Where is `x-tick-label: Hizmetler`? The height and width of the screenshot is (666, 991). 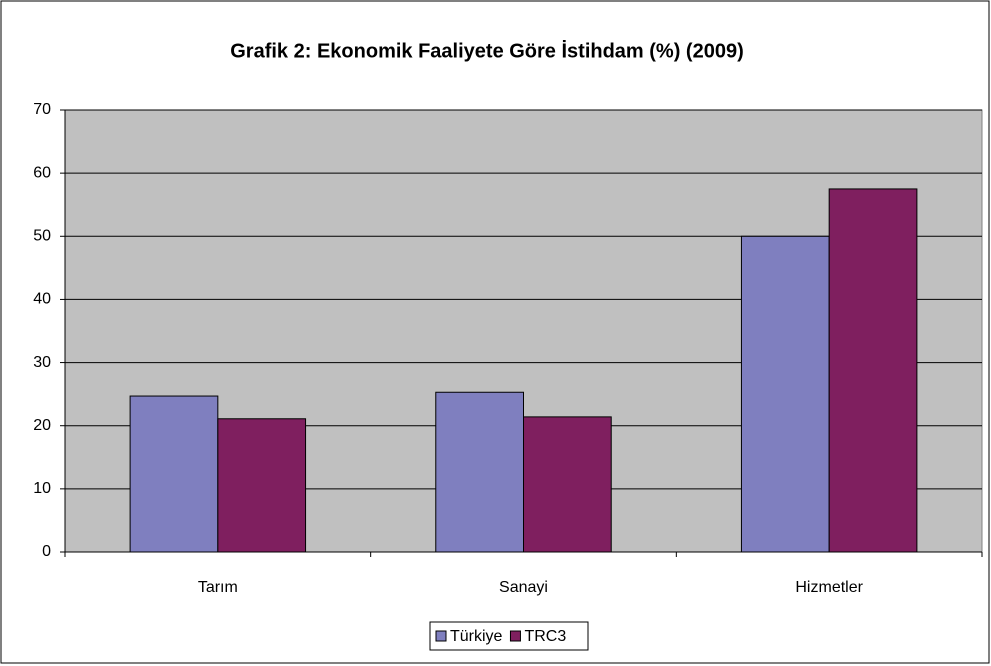 x-tick-label: Hizmetler is located at coordinates (829, 587).